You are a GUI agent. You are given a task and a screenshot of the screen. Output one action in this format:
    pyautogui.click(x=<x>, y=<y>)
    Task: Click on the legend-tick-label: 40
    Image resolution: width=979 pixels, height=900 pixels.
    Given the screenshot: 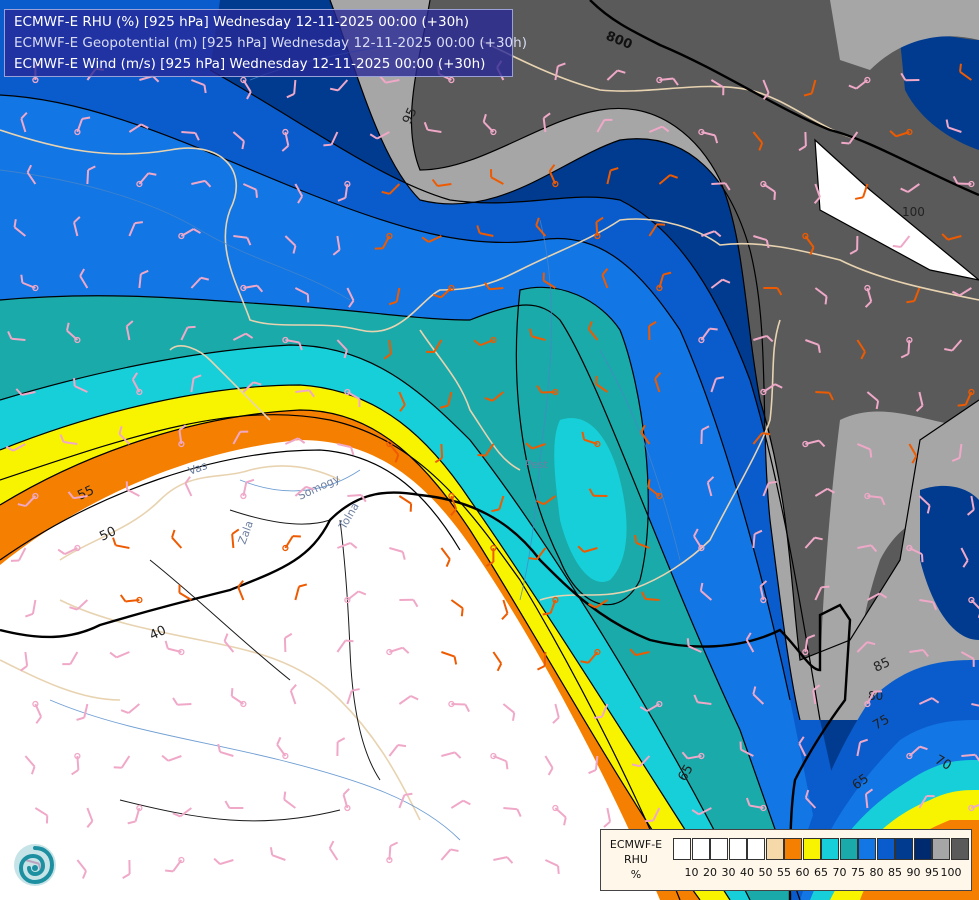 What is the action you would take?
    pyautogui.click(x=747, y=872)
    